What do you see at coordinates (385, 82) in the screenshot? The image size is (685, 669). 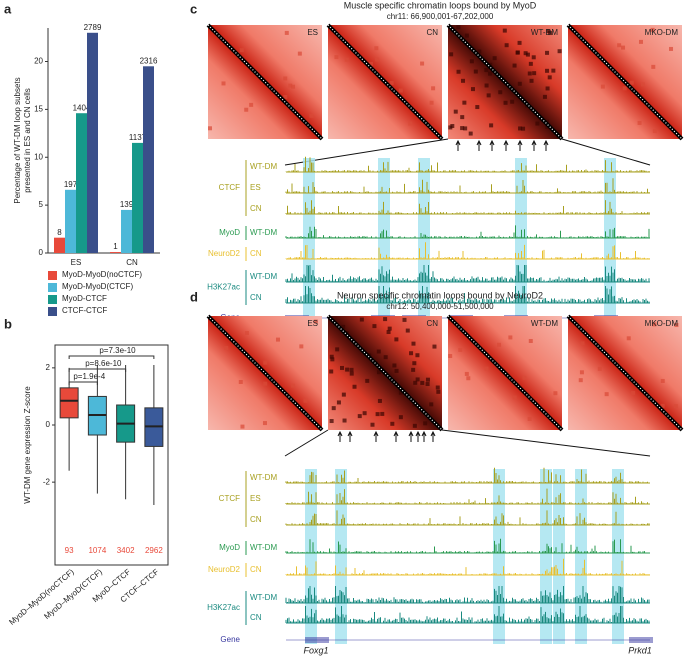 I see `hic-diagonal` at bounding box center [385, 82].